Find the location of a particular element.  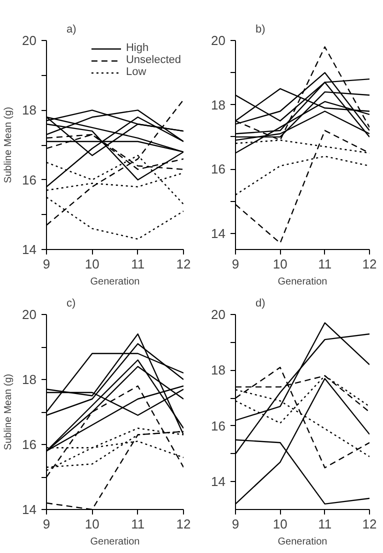

chart-title: a) is located at coordinates (71, 30).